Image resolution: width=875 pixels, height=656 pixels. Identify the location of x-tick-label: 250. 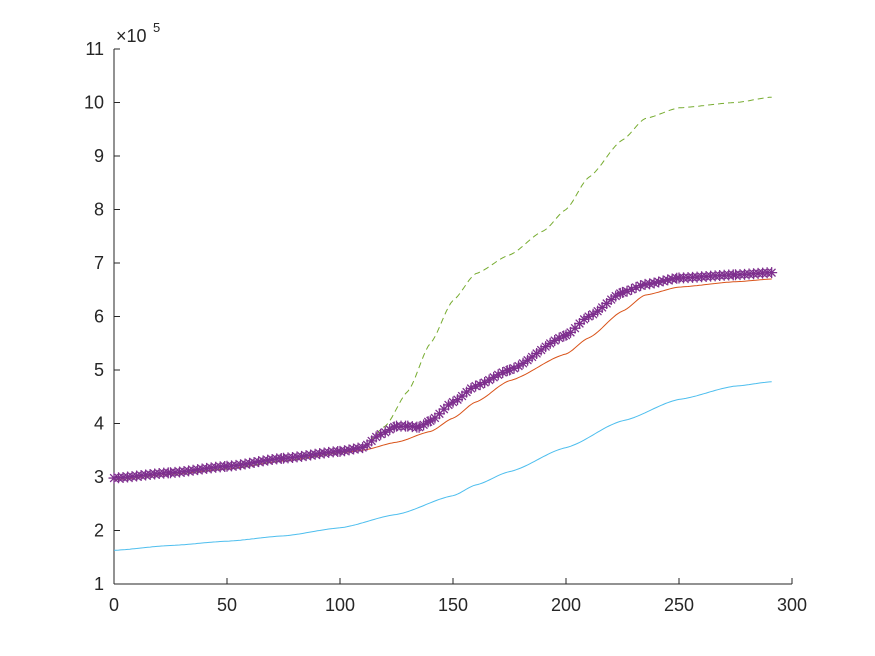
(679, 605).